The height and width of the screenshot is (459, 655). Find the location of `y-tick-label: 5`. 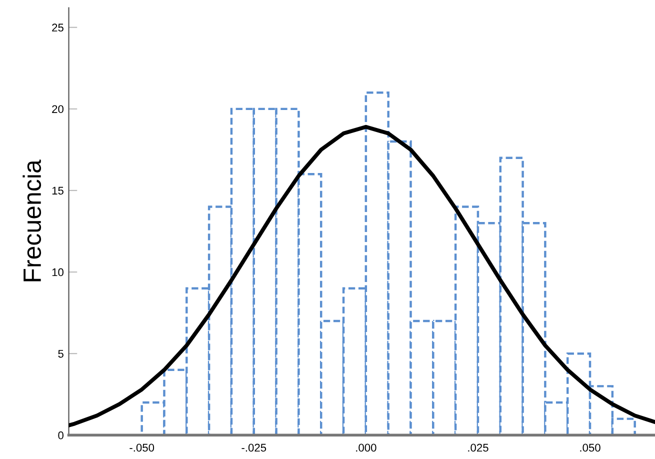

y-tick-label: 5 is located at coordinates (61, 354).